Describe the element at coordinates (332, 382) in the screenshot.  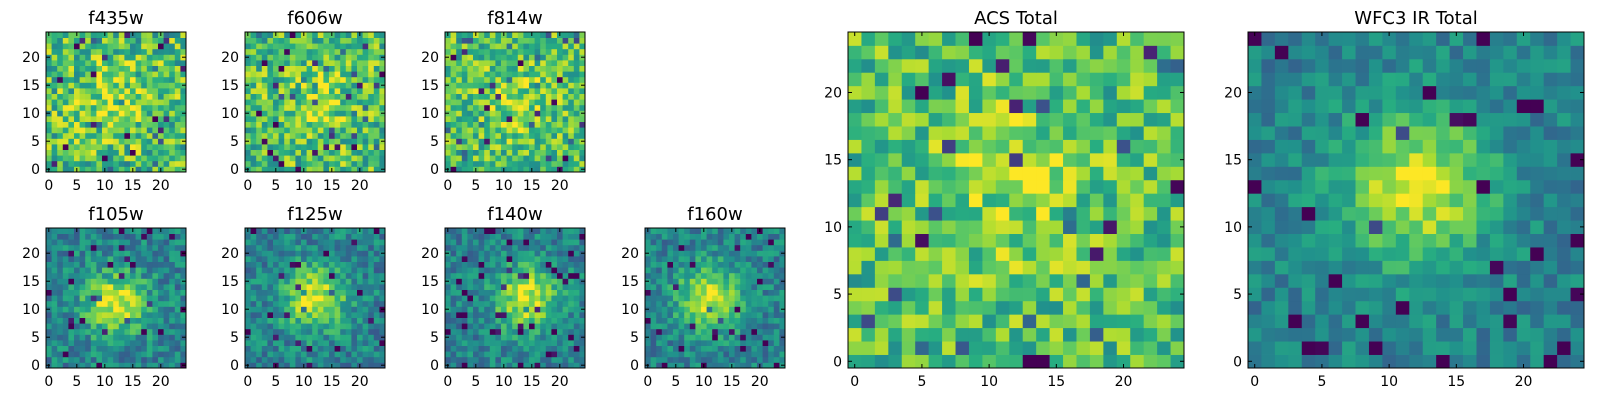
I see `x-tick-label: 15` at that location.